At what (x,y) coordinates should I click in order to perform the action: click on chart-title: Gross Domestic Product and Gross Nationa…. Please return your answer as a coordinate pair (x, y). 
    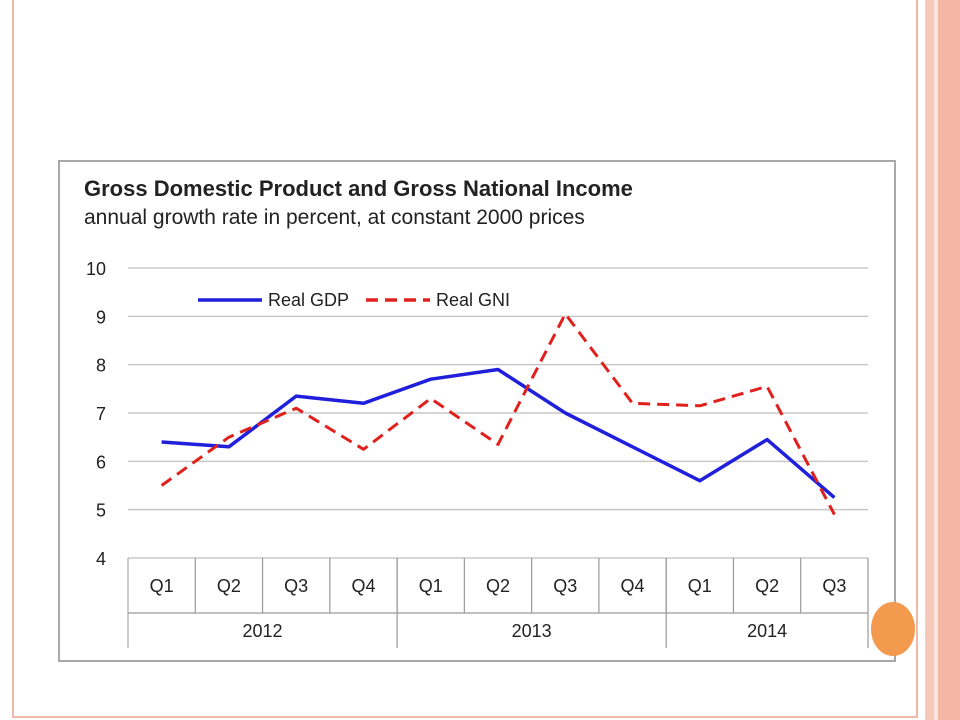
    Looking at the image, I should click on (358, 188).